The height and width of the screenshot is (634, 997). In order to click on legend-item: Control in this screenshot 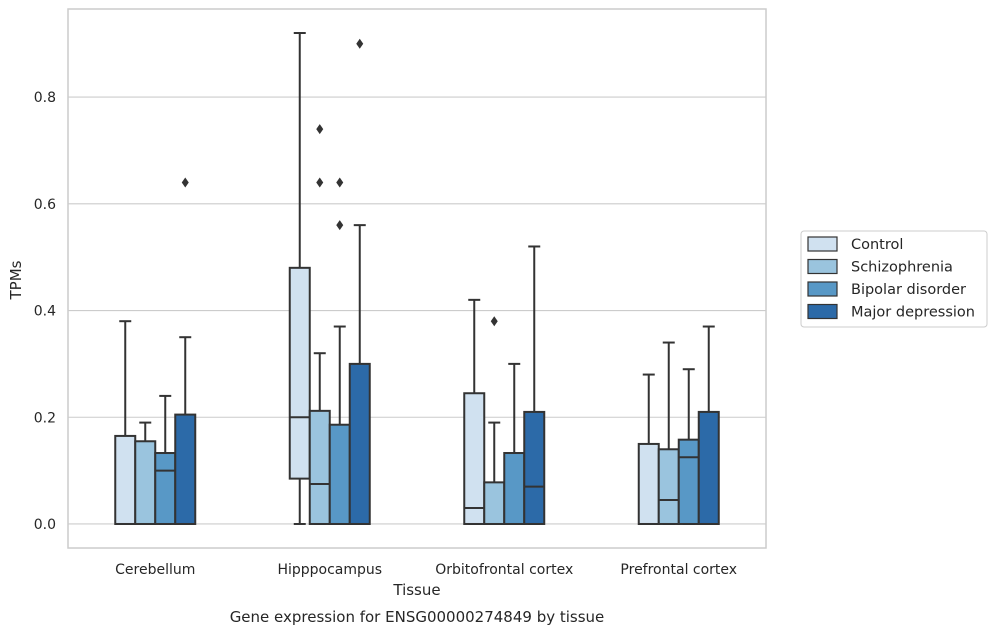, I will do `click(855, 244)`.